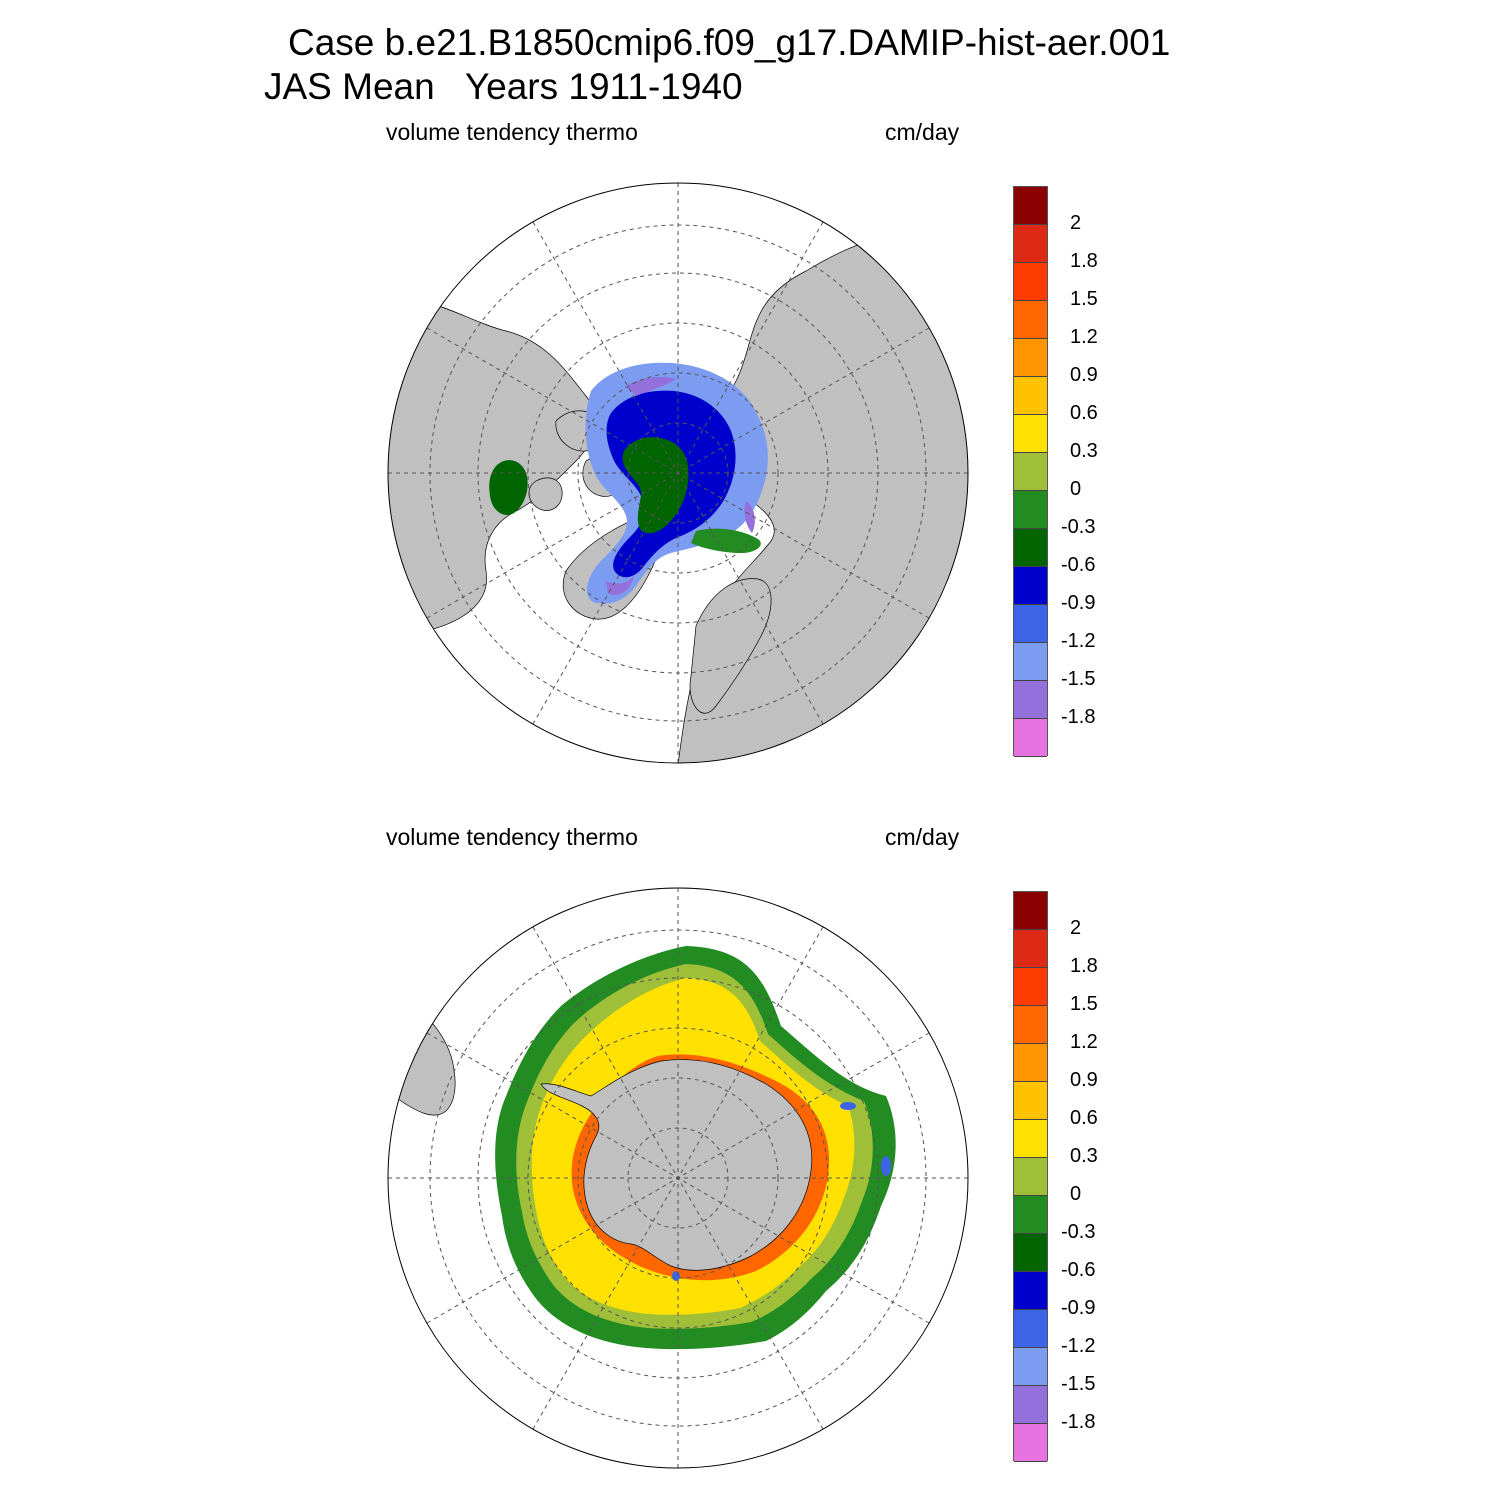  I want to click on sea-ice-green-baffin, so click(508, 488).